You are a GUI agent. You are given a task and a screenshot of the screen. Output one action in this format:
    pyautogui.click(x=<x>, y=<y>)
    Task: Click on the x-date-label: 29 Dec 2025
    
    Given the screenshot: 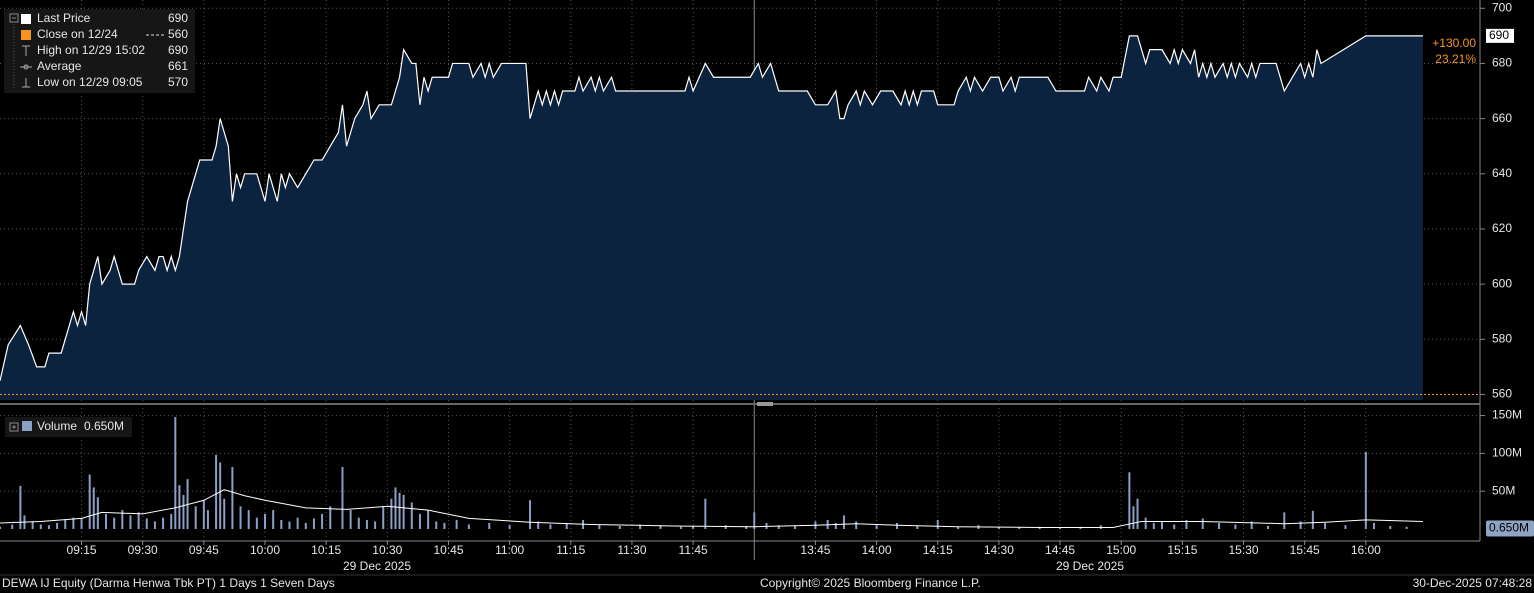 What is the action you would take?
    pyautogui.click(x=1090, y=566)
    